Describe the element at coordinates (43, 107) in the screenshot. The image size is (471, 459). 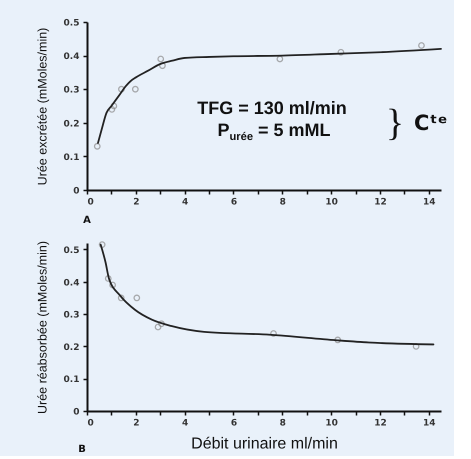
I see `y-axis-title: Urée excrétée (mMoles/min)` at that location.